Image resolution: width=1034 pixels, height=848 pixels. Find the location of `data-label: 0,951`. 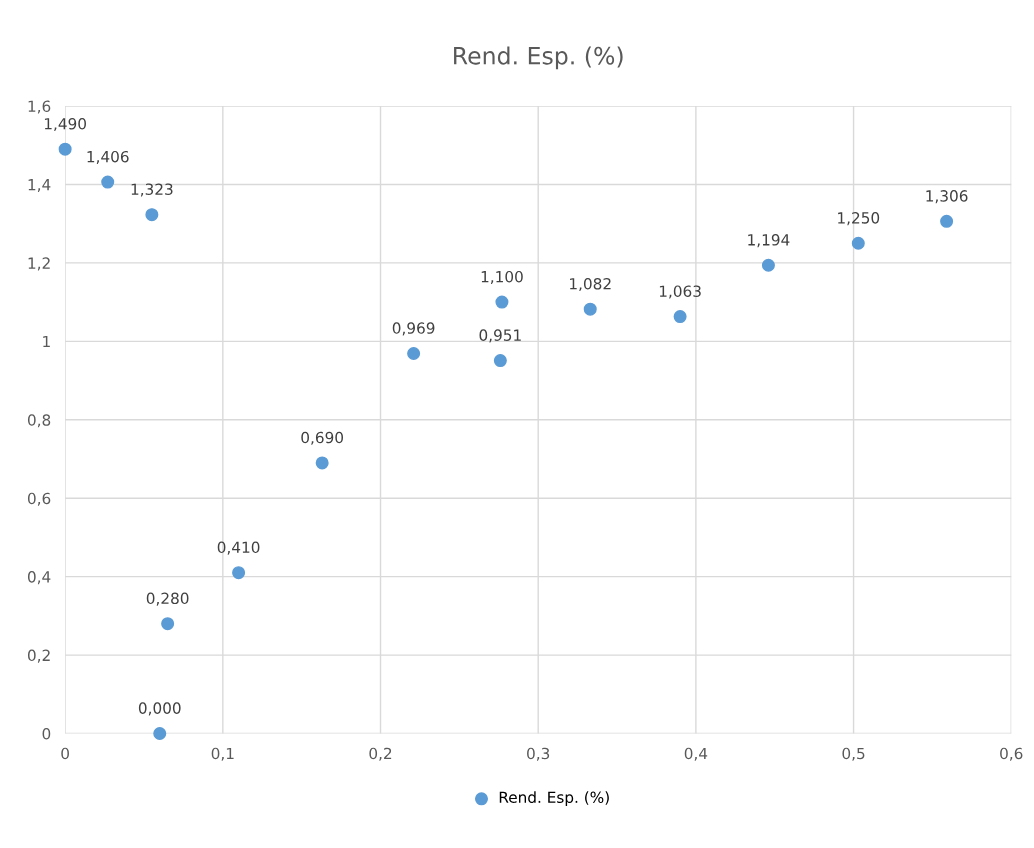

data-label: 0,951 is located at coordinates (500, 336).